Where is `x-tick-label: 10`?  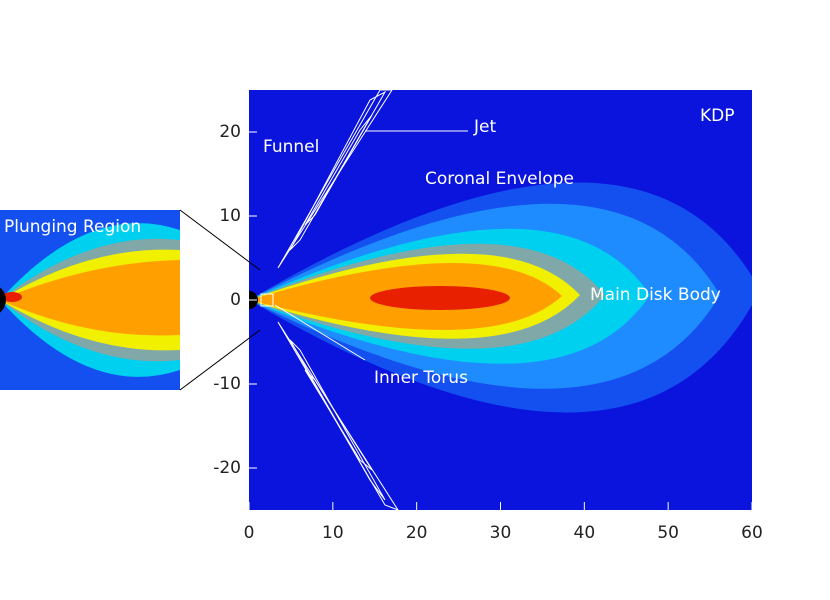
x-tick-label: 10 is located at coordinates (333, 533).